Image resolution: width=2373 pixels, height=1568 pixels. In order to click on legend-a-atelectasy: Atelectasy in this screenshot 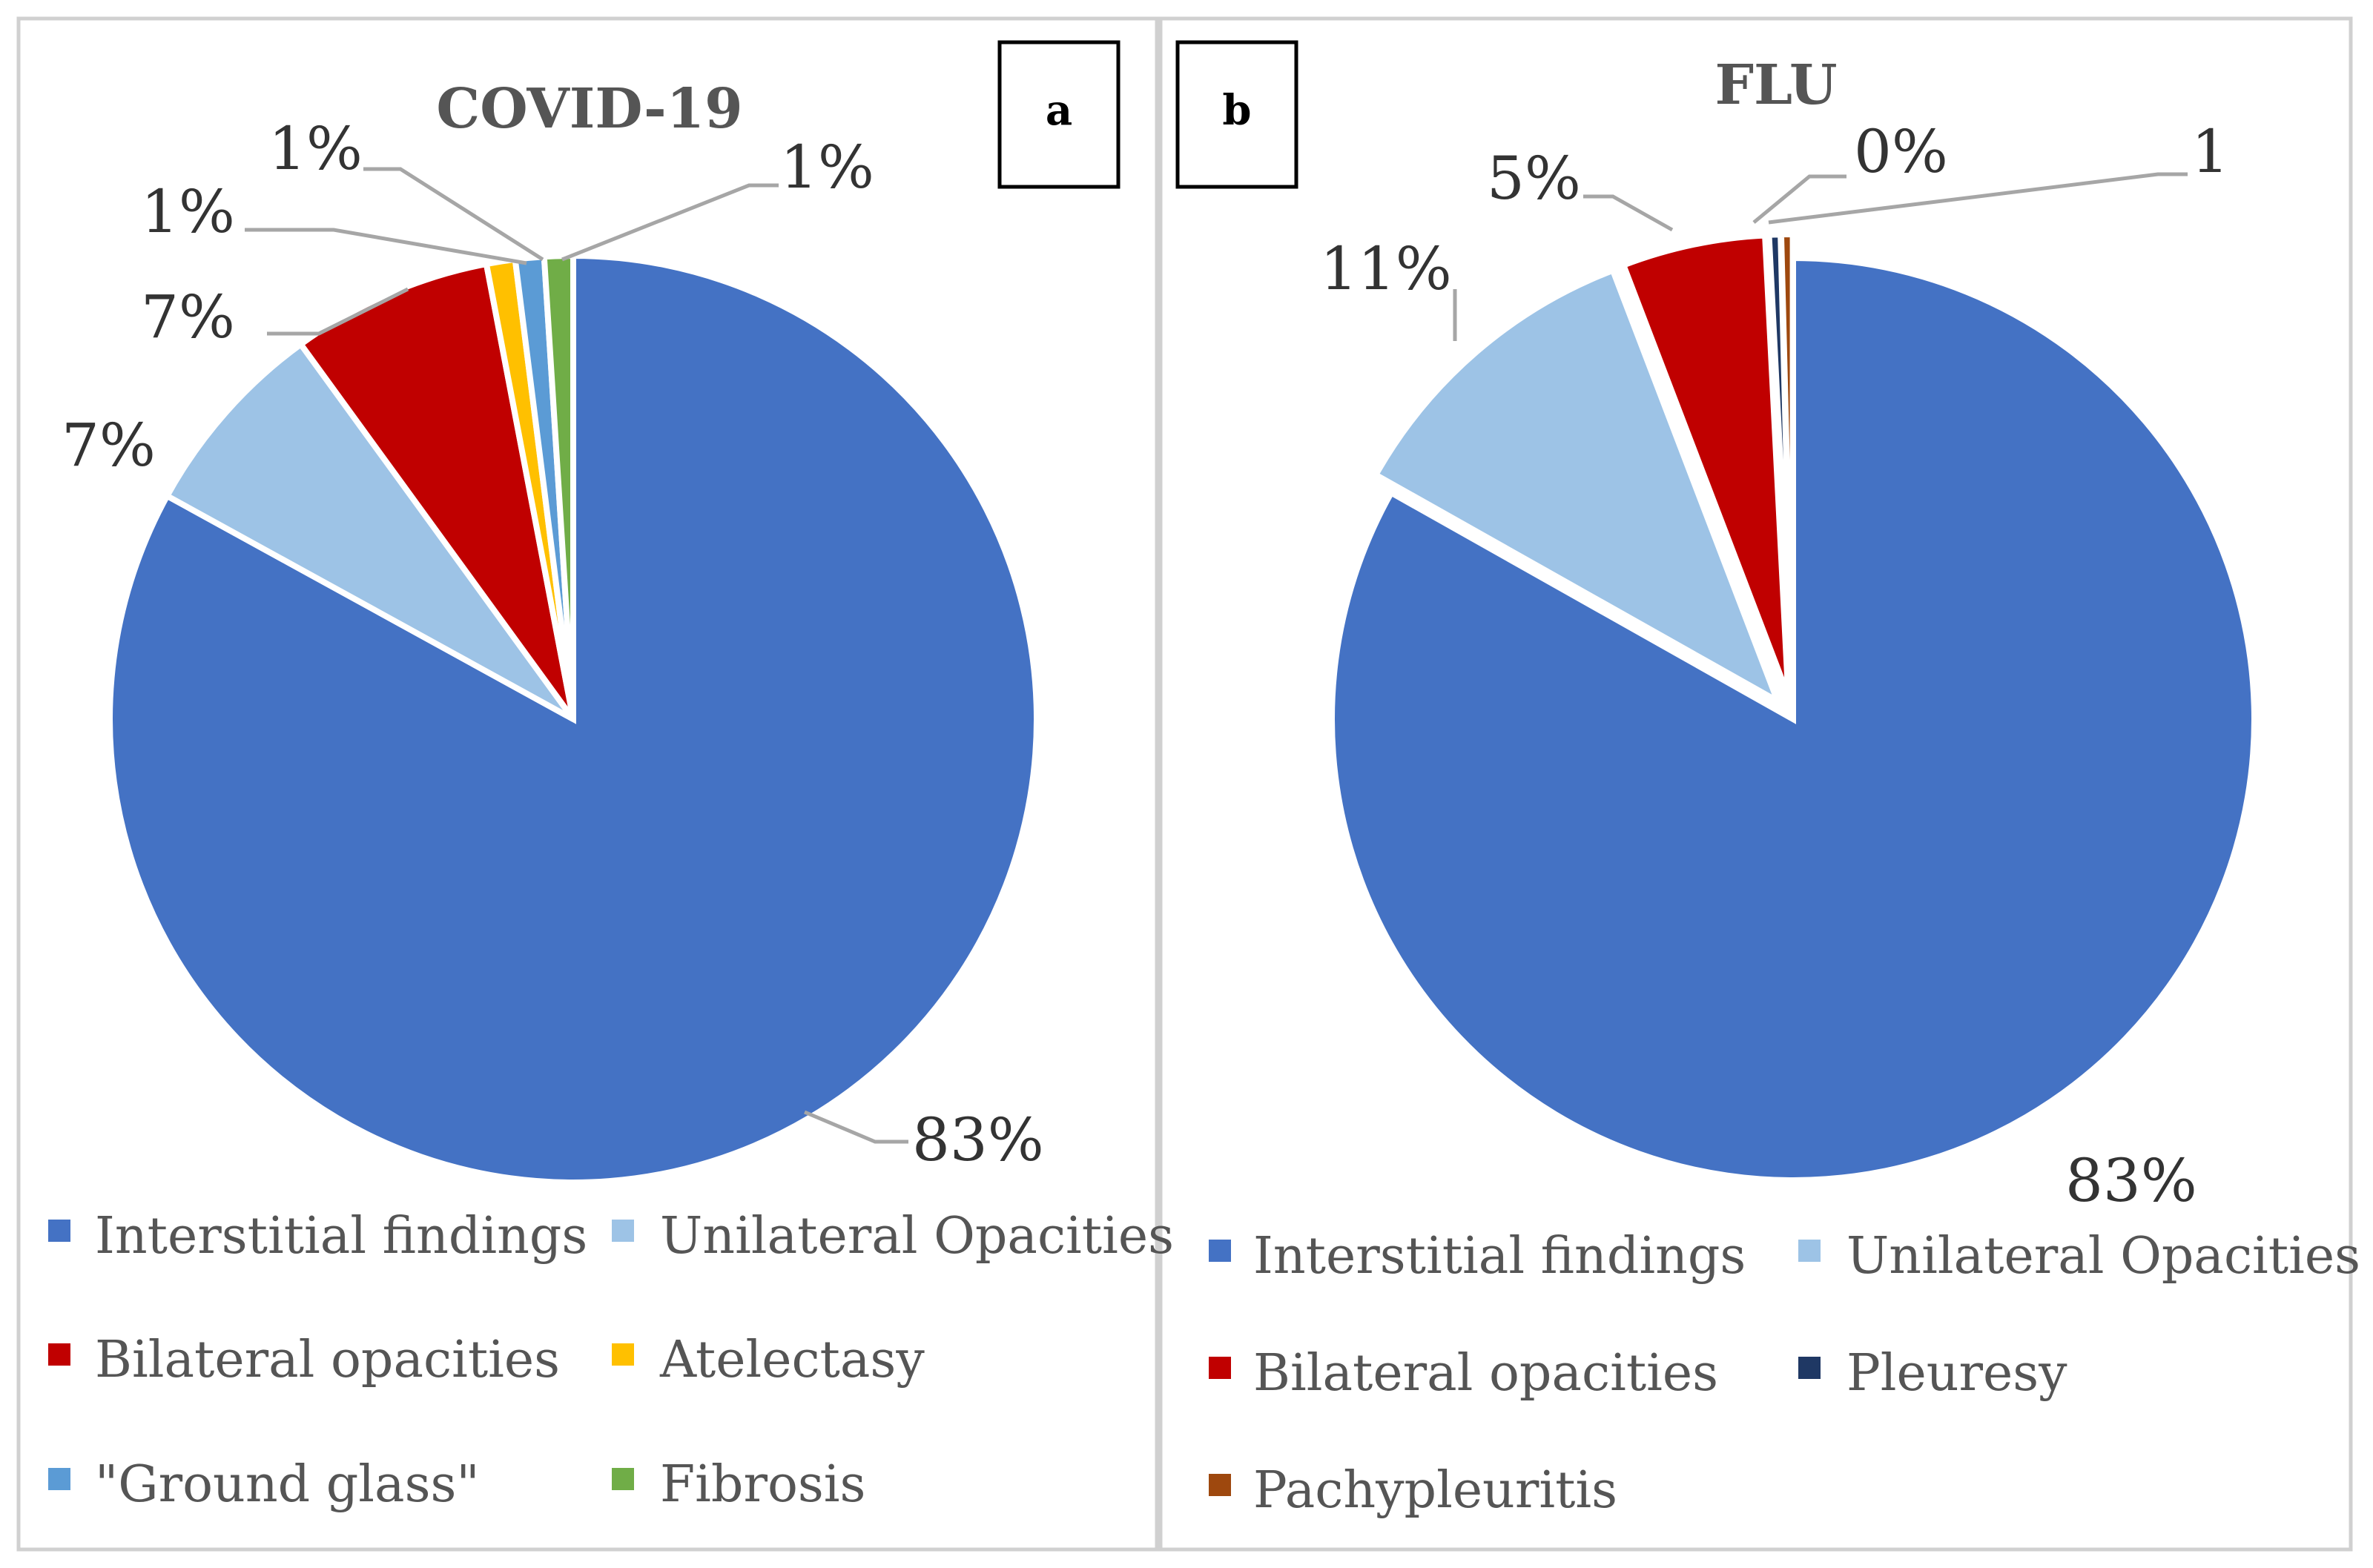, I will do `click(792, 1360)`.